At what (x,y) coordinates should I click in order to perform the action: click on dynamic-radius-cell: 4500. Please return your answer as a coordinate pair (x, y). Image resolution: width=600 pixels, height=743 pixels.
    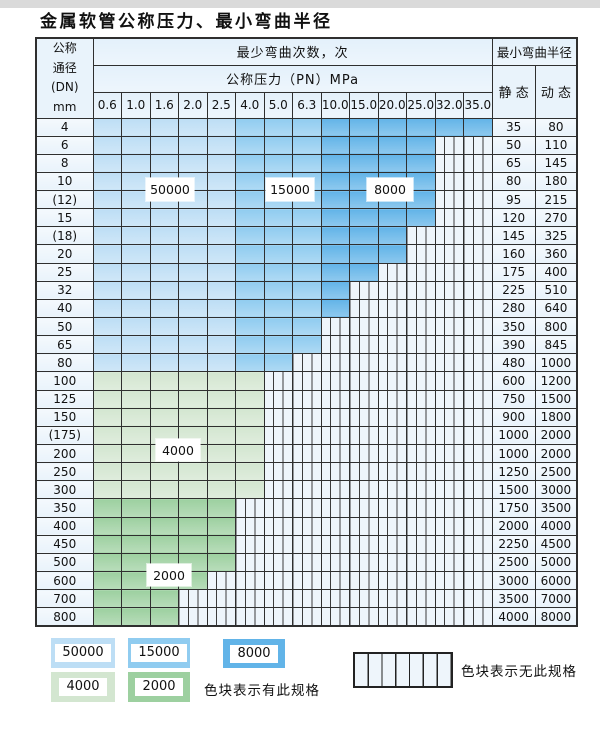
    Looking at the image, I should click on (556, 544).